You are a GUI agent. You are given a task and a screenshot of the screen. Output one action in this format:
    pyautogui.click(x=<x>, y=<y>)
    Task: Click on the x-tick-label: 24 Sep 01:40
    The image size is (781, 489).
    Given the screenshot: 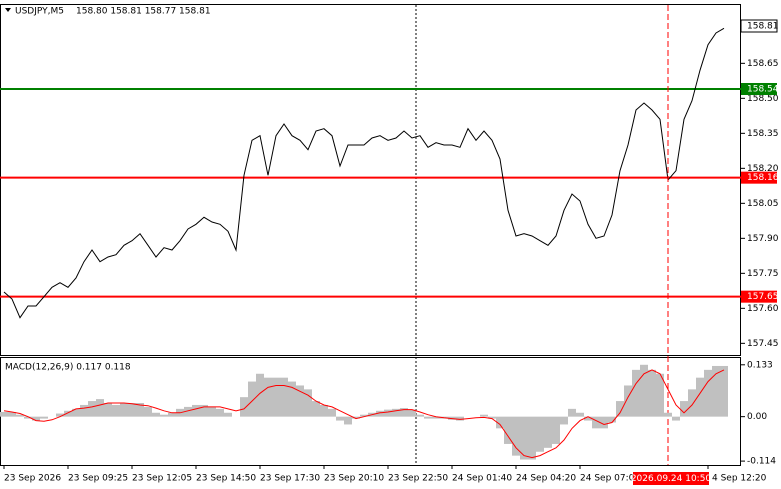 What is the action you would take?
    pyautogui.click(x=482, y=479)
    